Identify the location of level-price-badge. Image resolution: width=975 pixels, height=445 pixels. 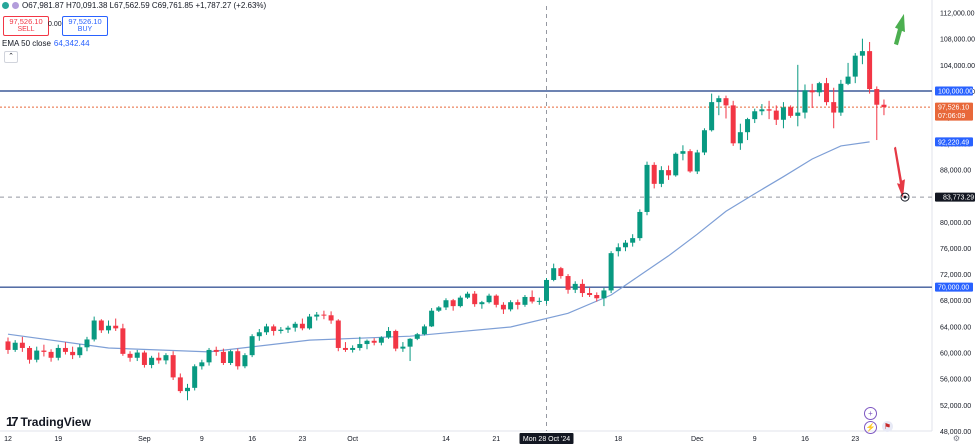
(954, 287).